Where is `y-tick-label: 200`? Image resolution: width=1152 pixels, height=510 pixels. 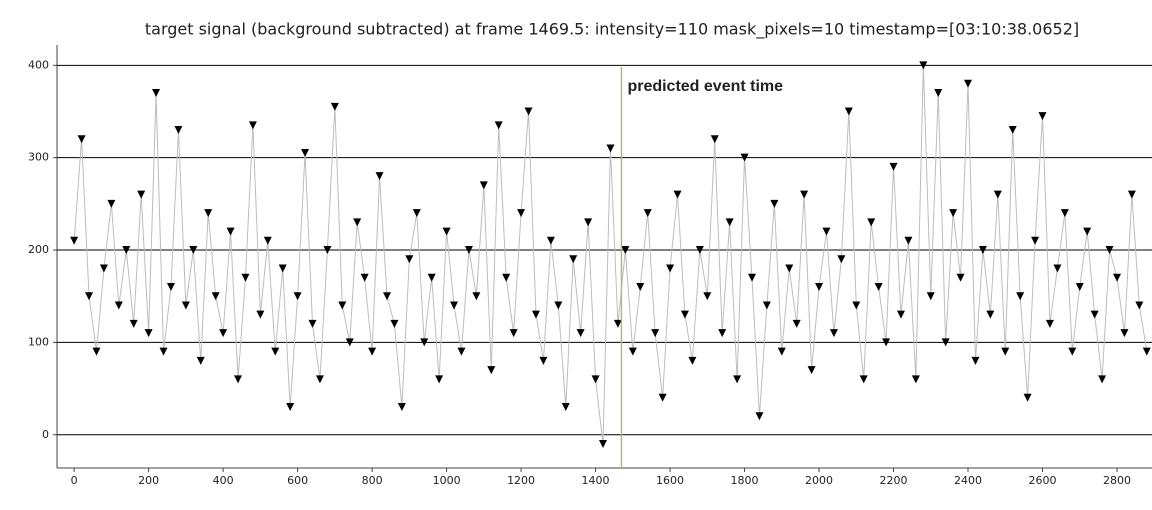
y-tick-label: 200 is located at coordinates (38, 249).